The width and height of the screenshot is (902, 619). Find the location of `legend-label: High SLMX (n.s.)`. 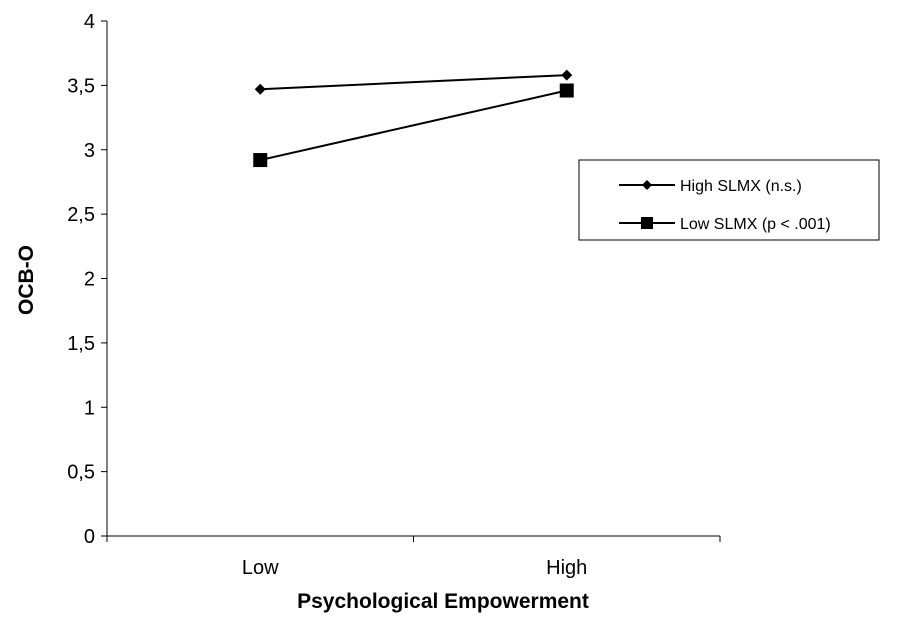

legend-label: High SLMX (n.s.) is located at coordinates (741, 186).